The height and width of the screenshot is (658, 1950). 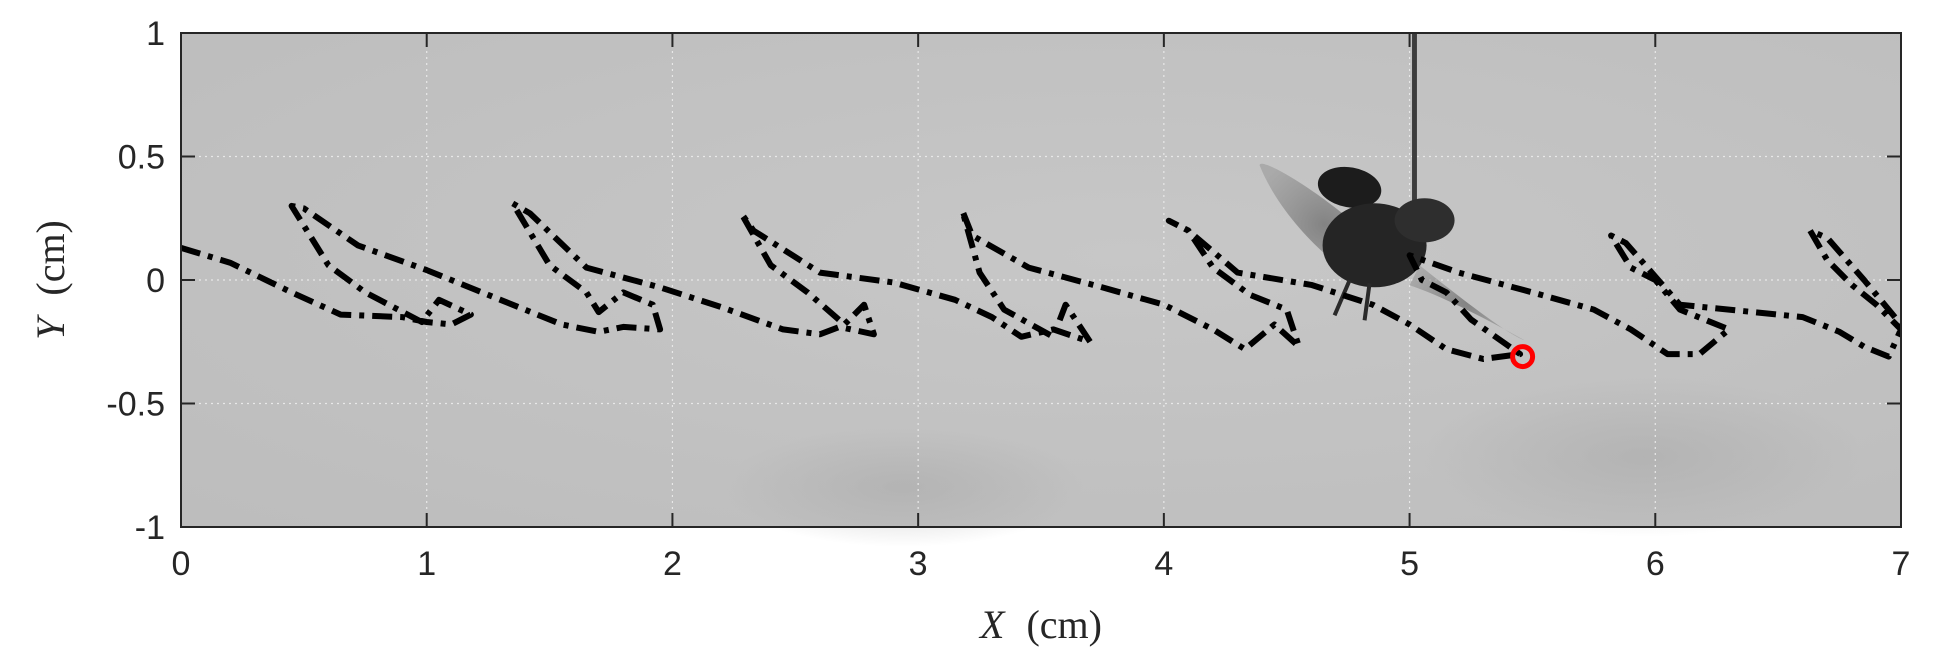 What do you see at coordinates (150, 528) in the screenshot?
I see `y-tick-label: -1` at bounding box center [150, 528].